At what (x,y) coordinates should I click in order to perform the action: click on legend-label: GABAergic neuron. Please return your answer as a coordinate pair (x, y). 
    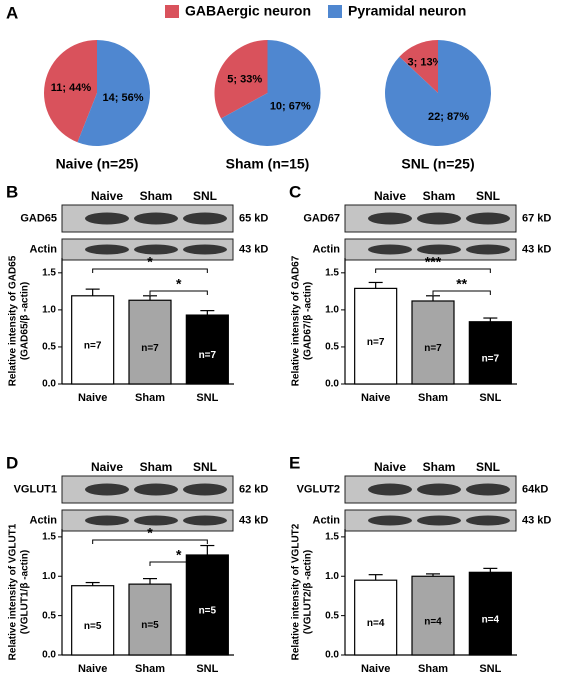
    Looking at the image, I should click on (248, 11).